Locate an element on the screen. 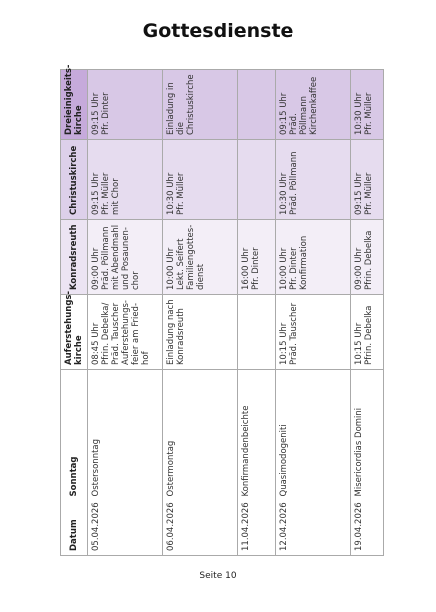  text-line: und Posaunen- is located at coordinates (126, 258).